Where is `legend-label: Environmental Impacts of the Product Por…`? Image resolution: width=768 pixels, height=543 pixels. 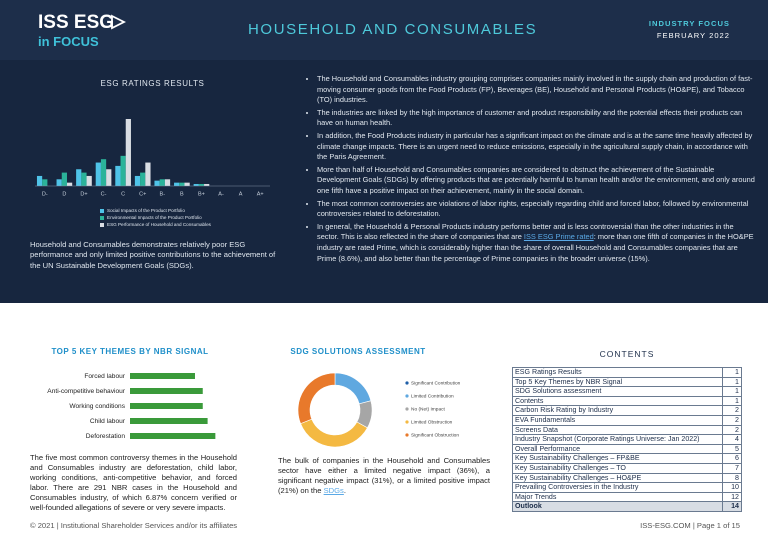
legend-label: Environmental Impacts of the Product Por… is located at coordinates (154, 217).